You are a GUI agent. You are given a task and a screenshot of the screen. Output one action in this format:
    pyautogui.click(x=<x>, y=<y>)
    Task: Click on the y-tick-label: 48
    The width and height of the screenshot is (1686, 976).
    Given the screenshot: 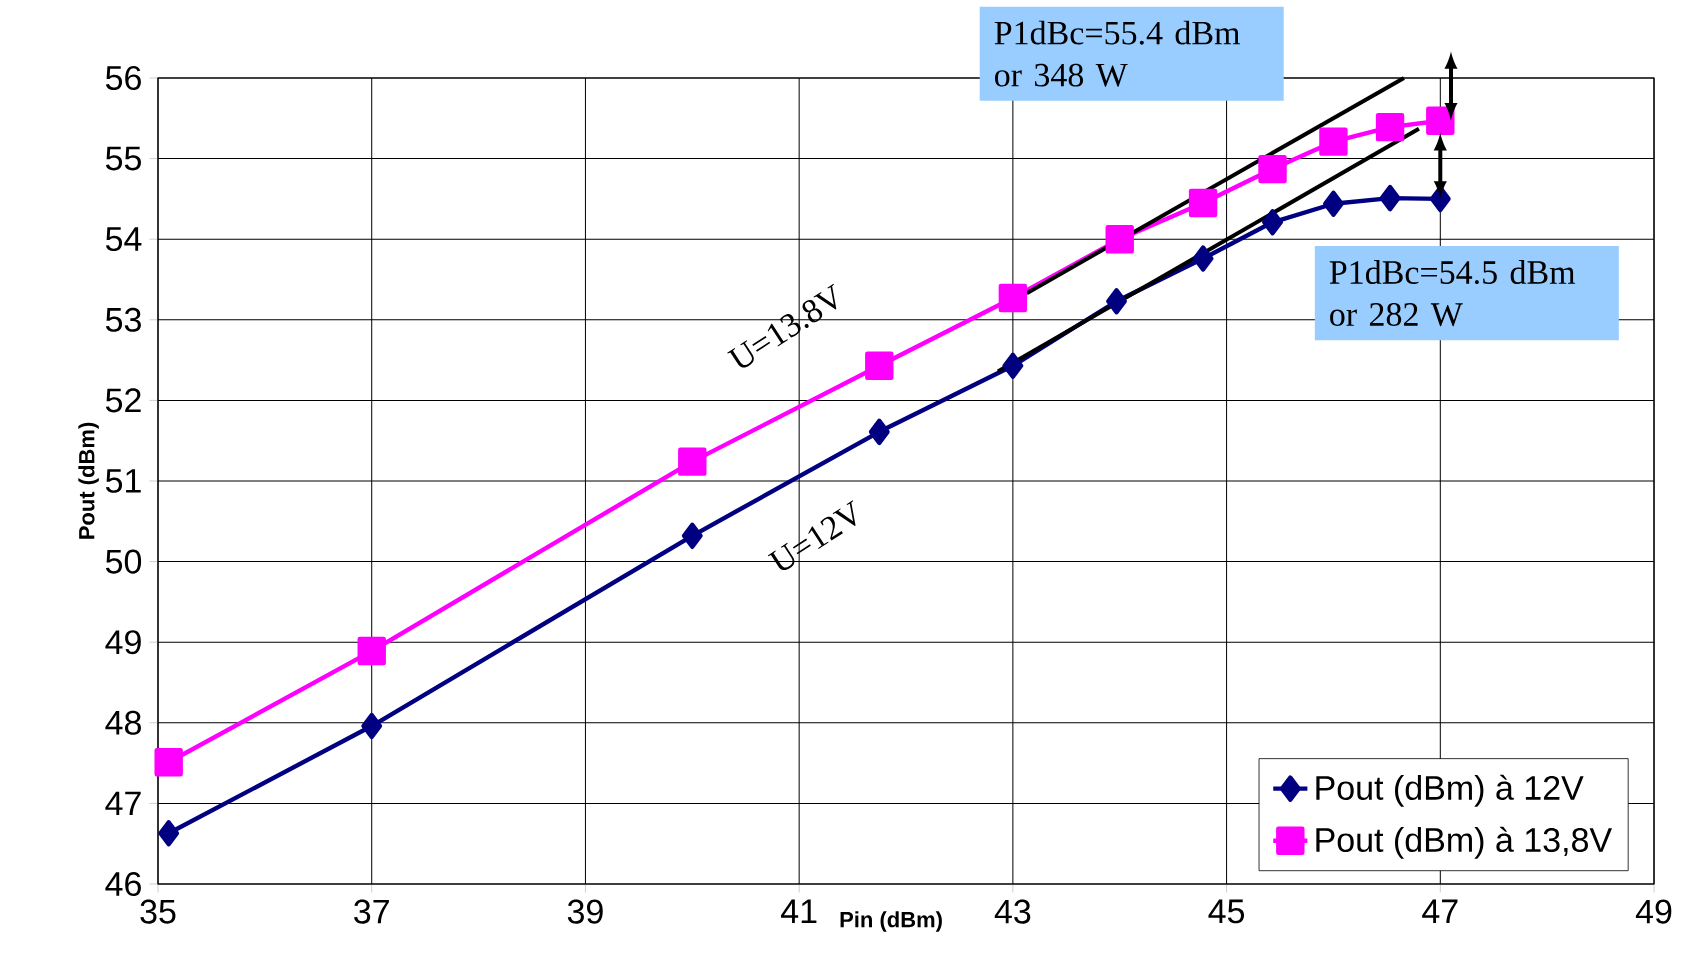 What is the action you would take?
    pyautogui.click(x=123, y=722)
    